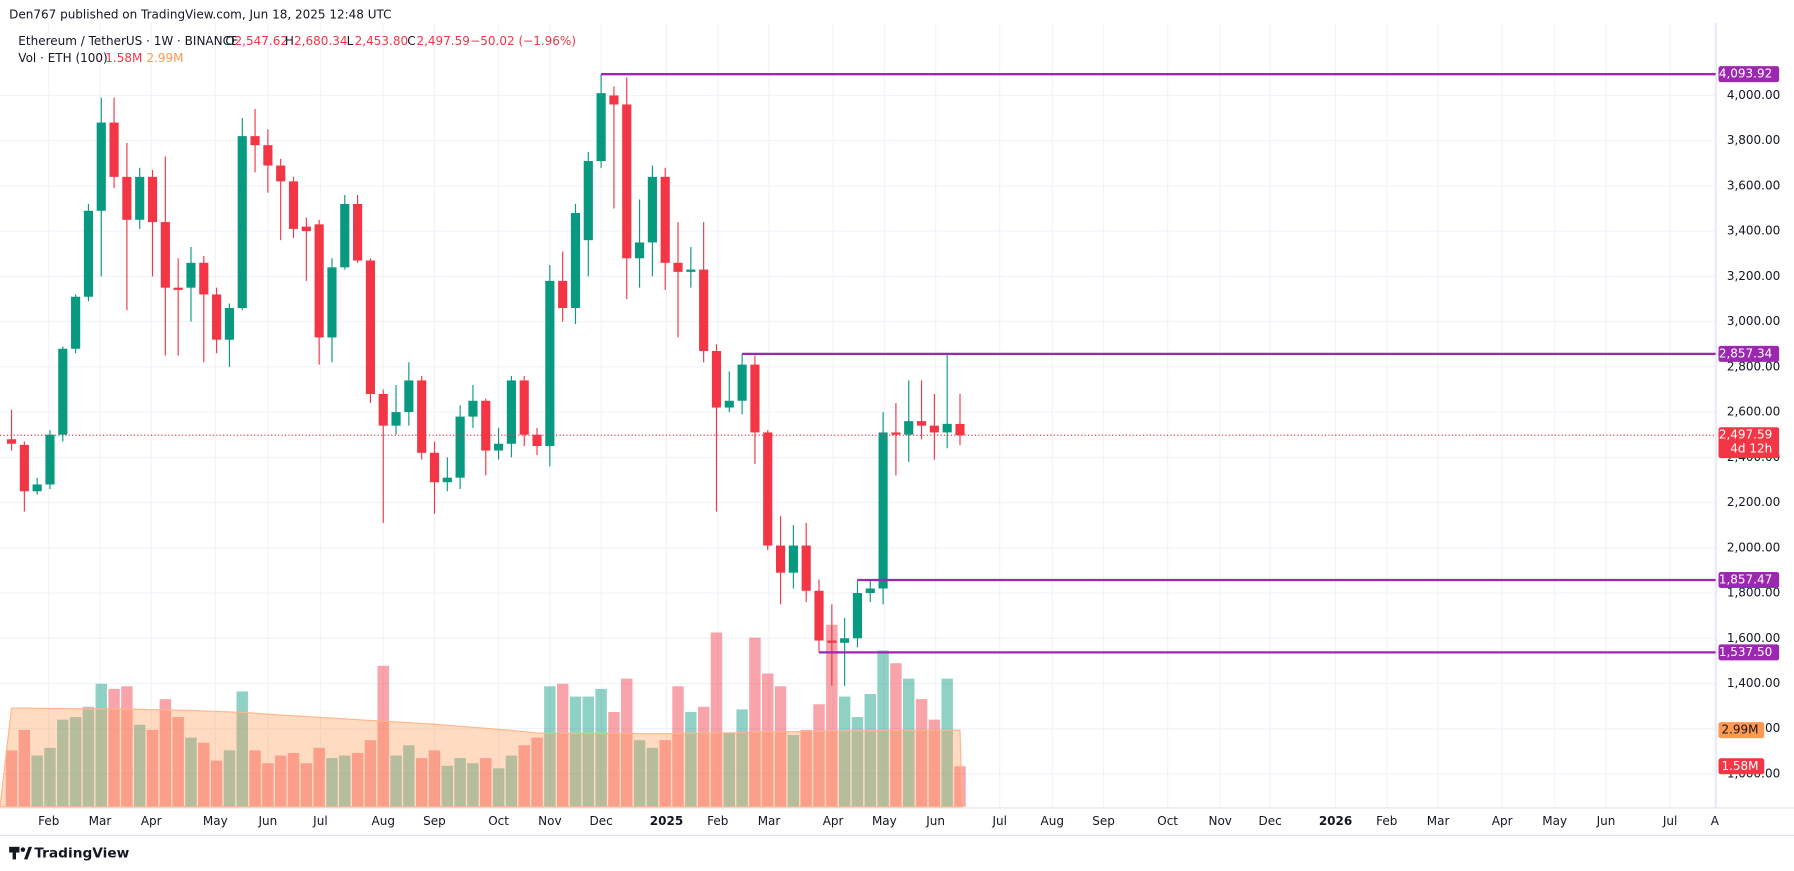 The height and width of the screenshot is (871, 1794). Describe the element at coordinates (1052, 821) in the screenshot. I see `x-tick-label: Aug` at that location.